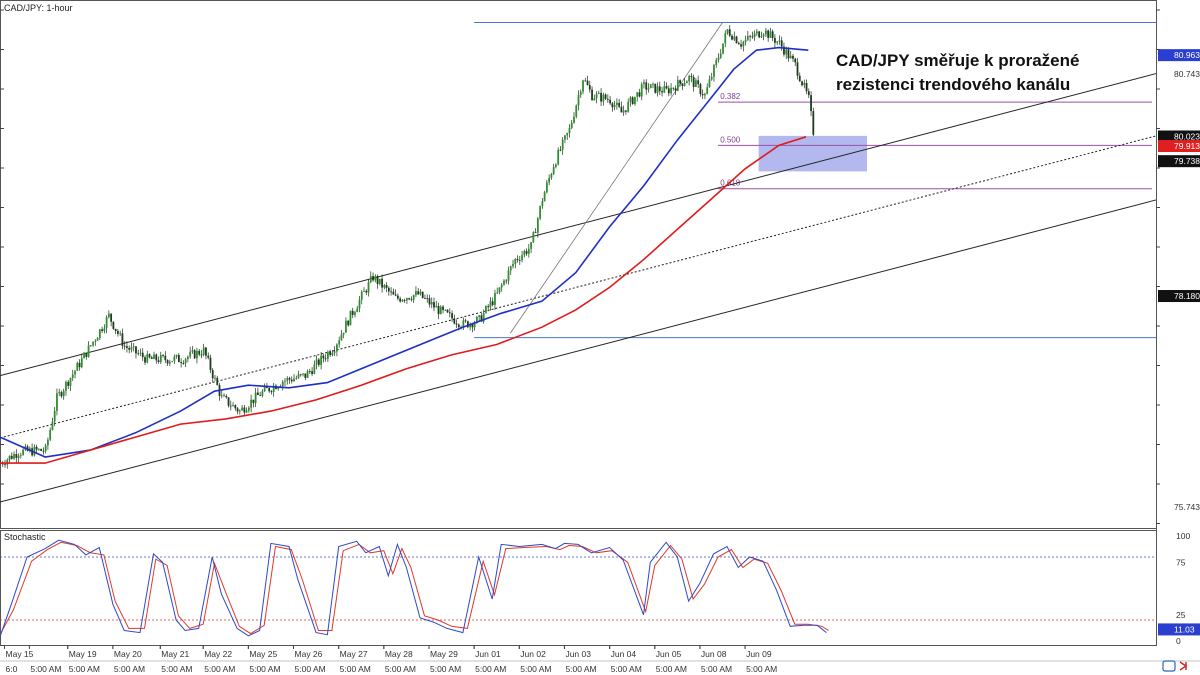 Image resolution: width=1200 pixels, height=675 pixels. Describe the element at coordinates (1169, 666) in the screenshot. I see `link-icon` at that location.